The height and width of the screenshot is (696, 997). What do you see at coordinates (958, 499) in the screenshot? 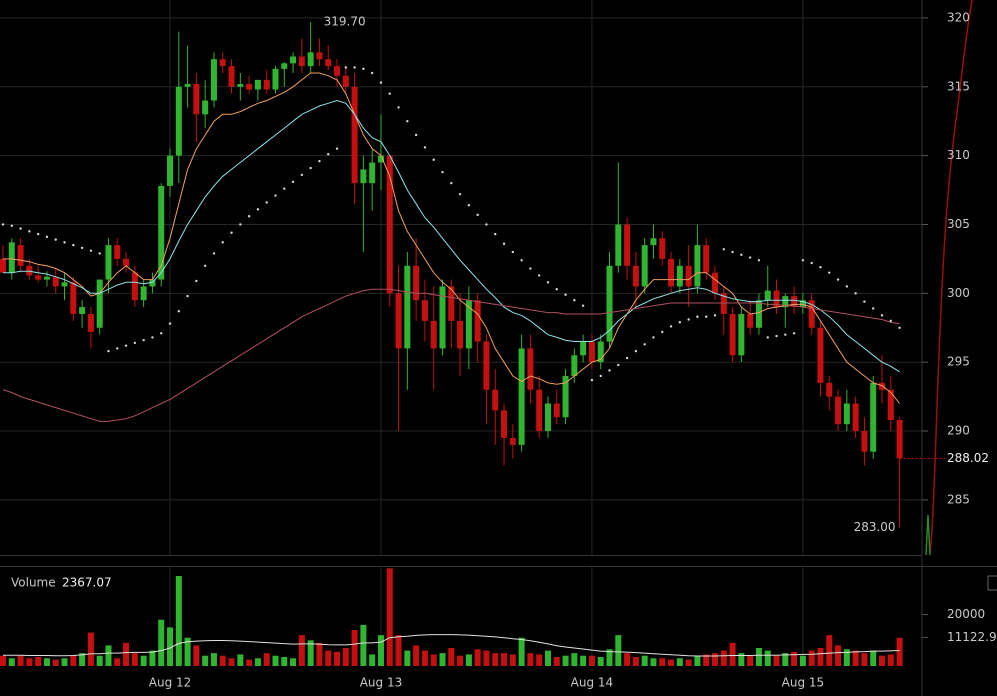
I see `y-tick-label: 285` at bounding box center [958, 499].